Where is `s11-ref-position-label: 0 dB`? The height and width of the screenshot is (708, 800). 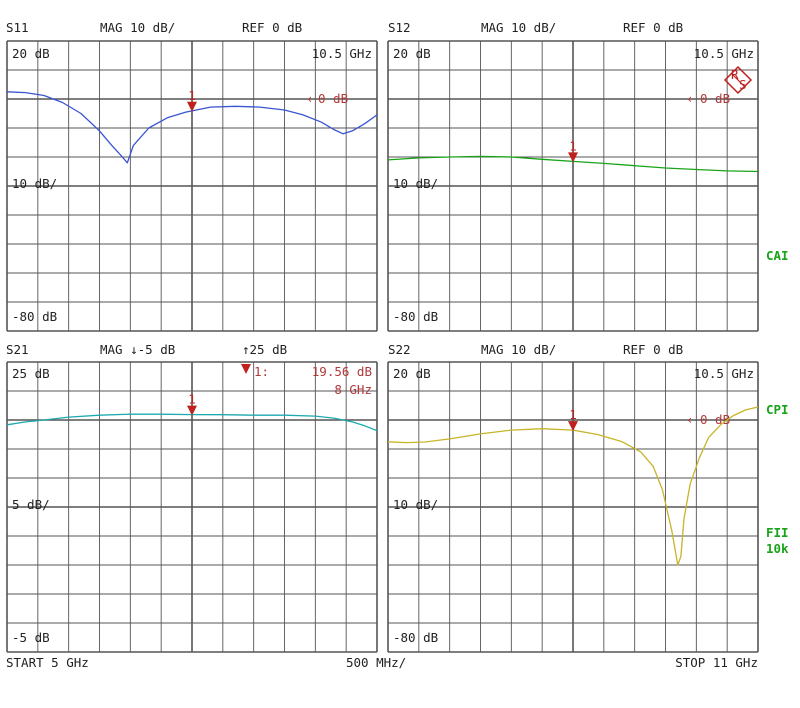
s11-ref-position-label: 0 dB is located at coordinates (333, 98).